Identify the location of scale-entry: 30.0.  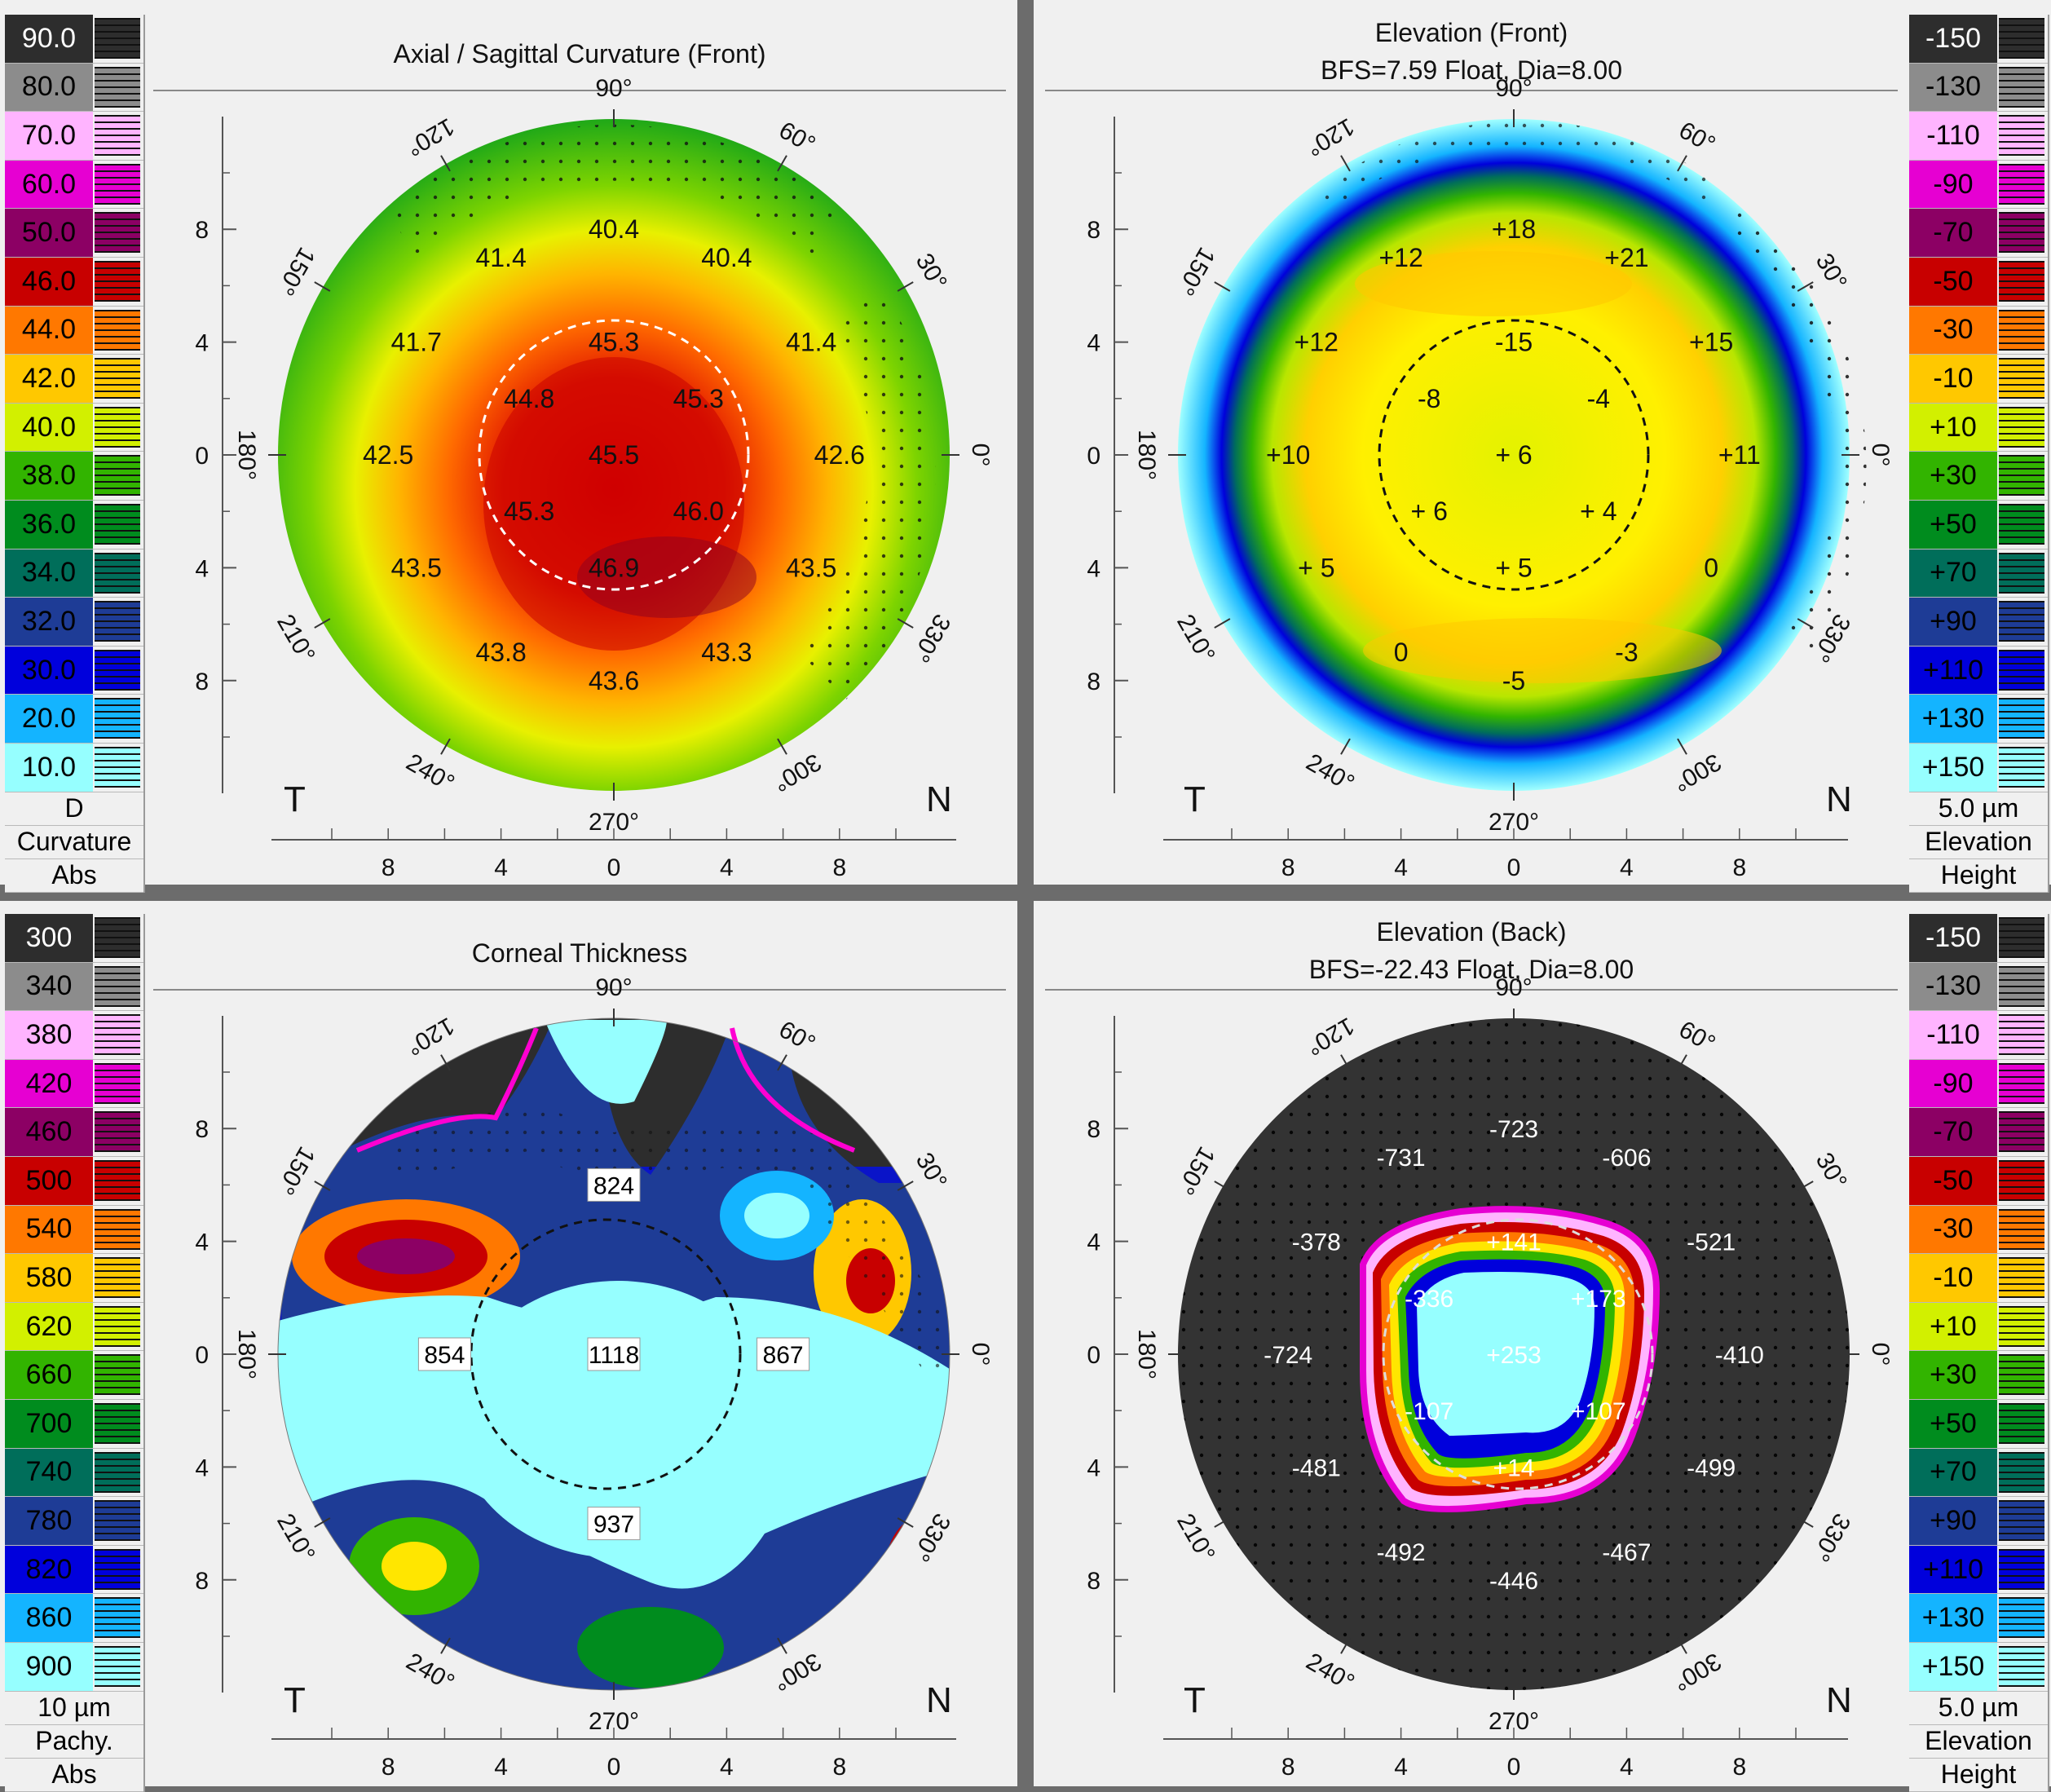
(74, 670).